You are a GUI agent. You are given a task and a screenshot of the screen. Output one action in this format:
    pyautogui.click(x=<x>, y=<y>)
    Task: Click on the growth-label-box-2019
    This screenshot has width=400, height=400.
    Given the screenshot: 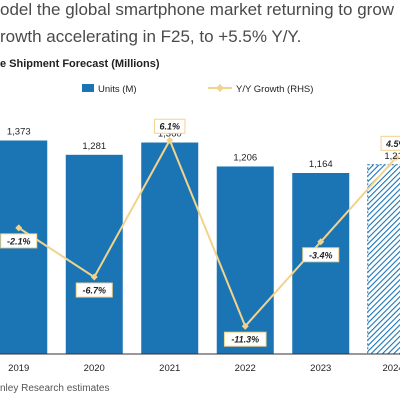 What is the action you would take?
    pyautogui.click(x=19, y=241)
    